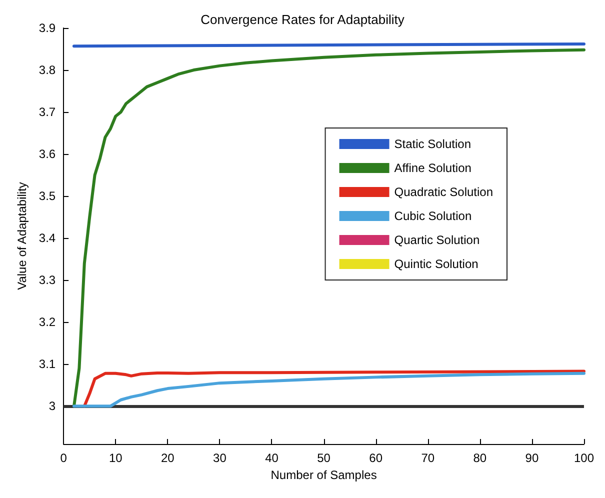 The image size is (605, 498). I want to click on chart-title: Convergence Rates for Adaptability, so click(302, 19).